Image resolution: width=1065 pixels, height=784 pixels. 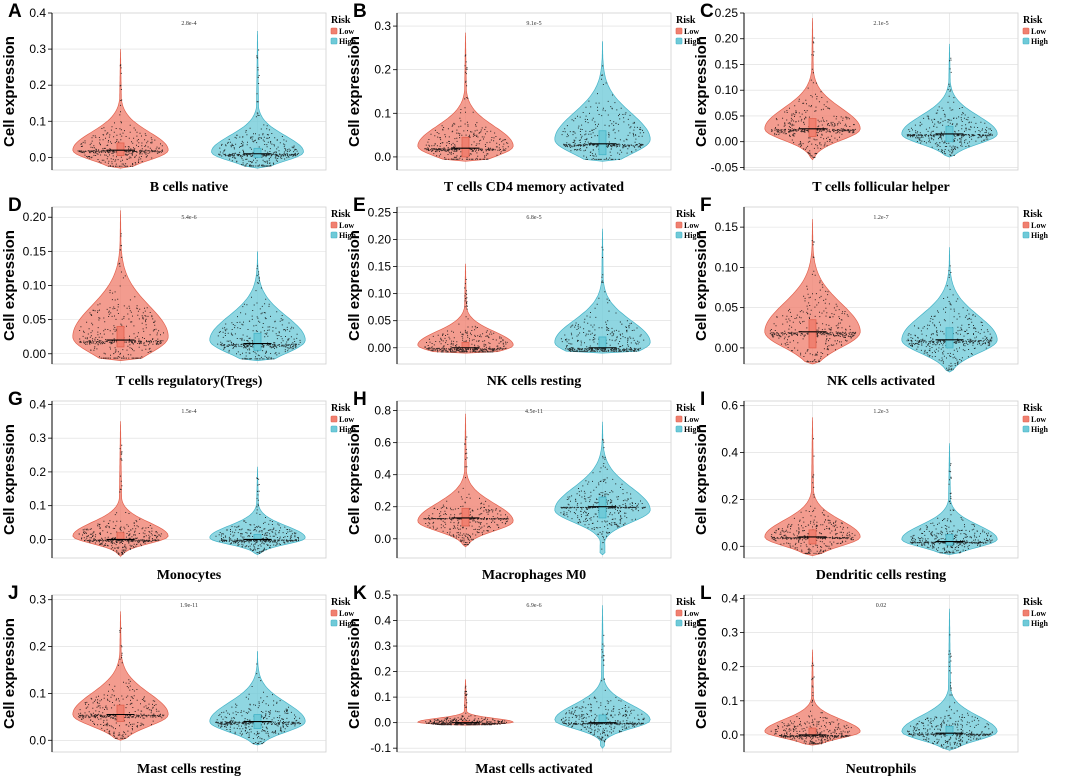 I want to click on panel-title: B cells native, so click(x=189, y=187).